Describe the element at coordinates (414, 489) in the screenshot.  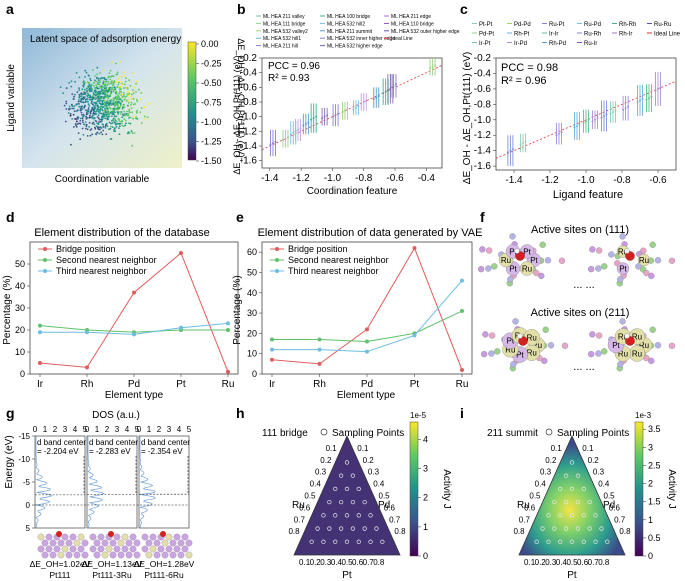
I see `colorbar` at that location.